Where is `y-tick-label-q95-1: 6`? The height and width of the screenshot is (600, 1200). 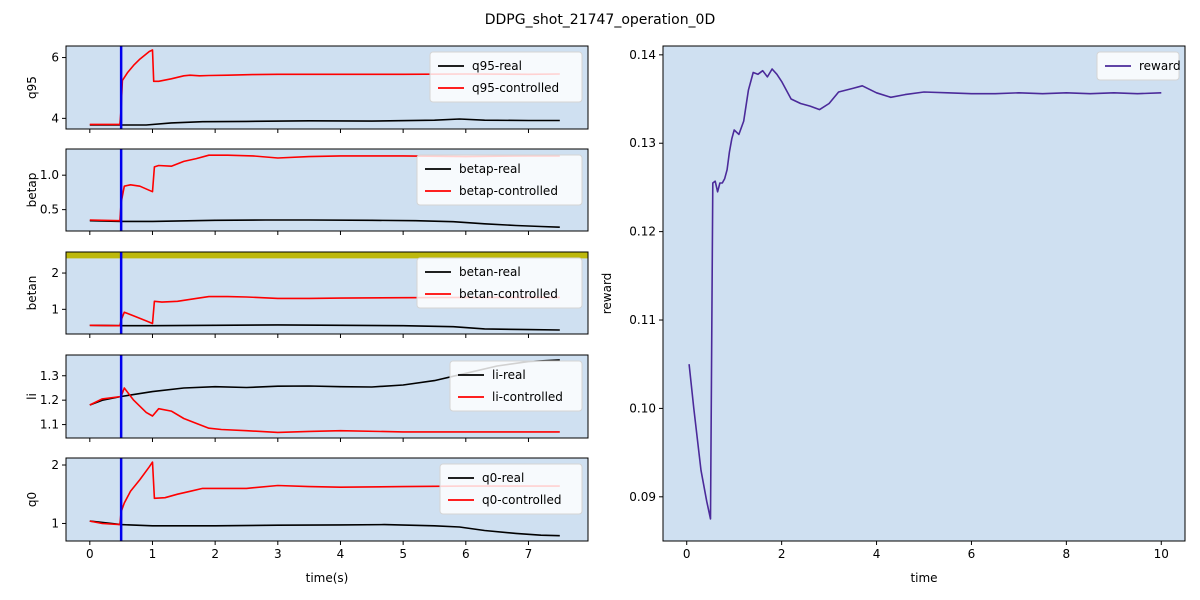
y-tick-label-q95-1: 6 is located at coordinates (55, 58).